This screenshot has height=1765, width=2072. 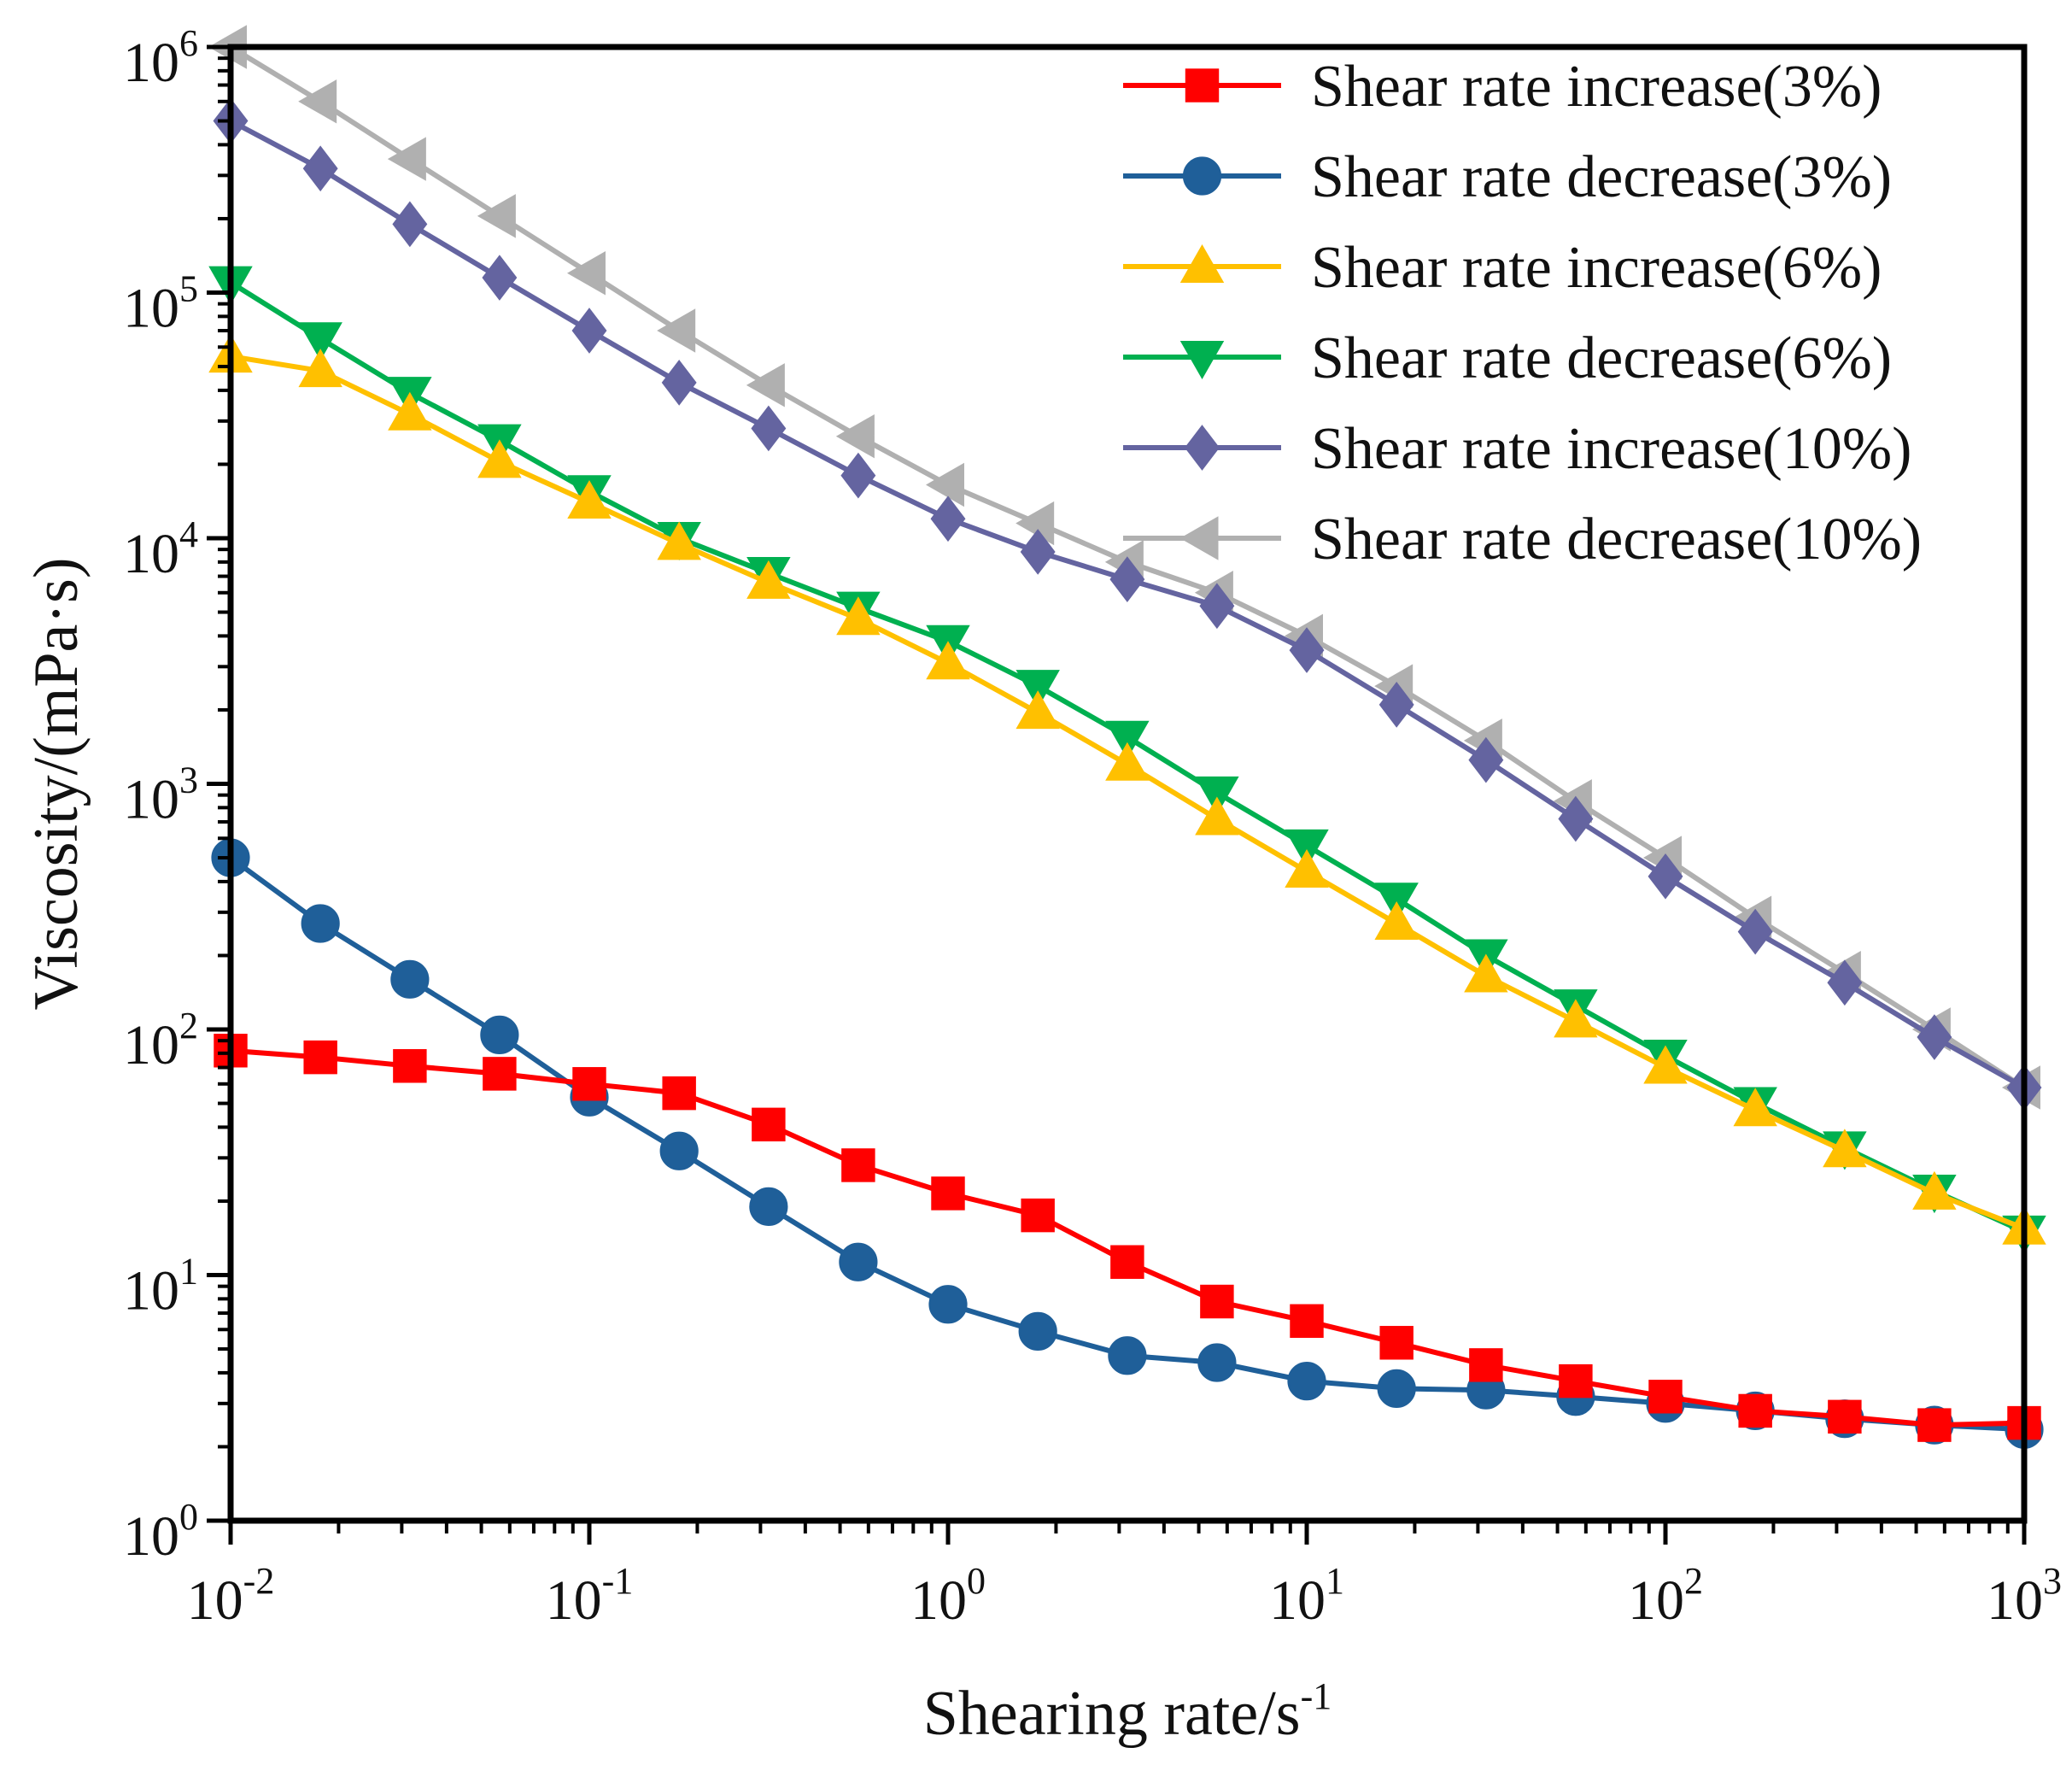 I want to click on y-tick-label: 10³, so click(x=160, y=795).